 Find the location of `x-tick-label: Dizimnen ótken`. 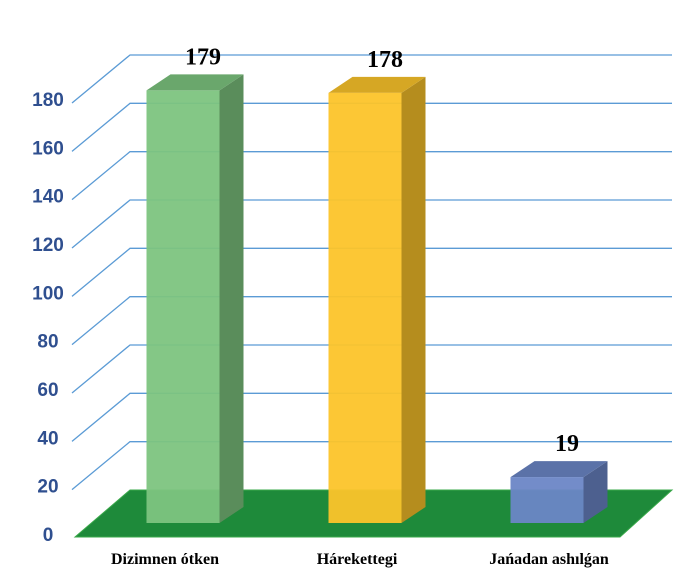

x-tick-label: Dizimnen ótken is located at coordinates (165, 559).